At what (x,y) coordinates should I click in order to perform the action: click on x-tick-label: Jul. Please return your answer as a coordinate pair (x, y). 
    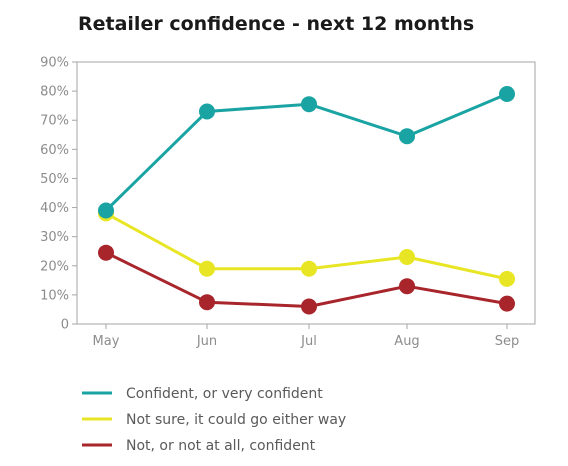
    Looking at the image, I should click on (308, 341).